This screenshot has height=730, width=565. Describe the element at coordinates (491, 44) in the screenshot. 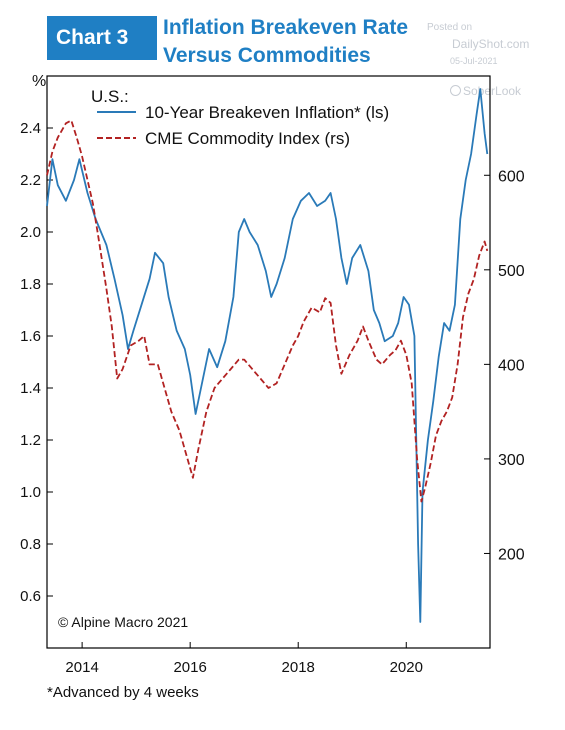

I see `watermark-site: DailyShot.com` at that location.